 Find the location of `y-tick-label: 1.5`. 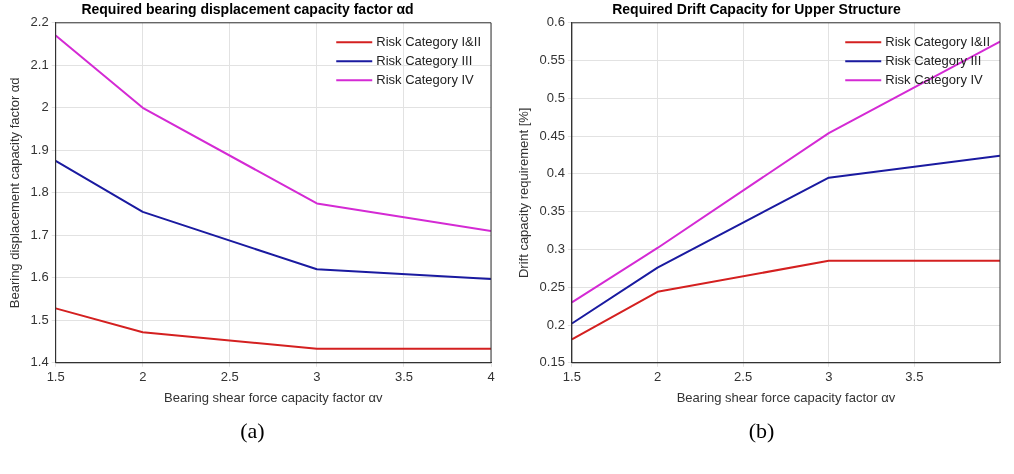

y-tick-label: 1.5 is located at coordinates (39, 319).